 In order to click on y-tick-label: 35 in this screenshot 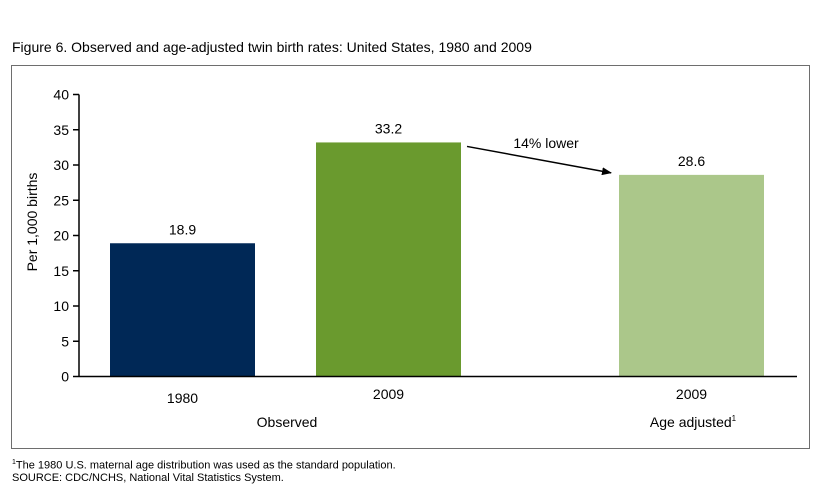, I will do `click(61, 130)`.